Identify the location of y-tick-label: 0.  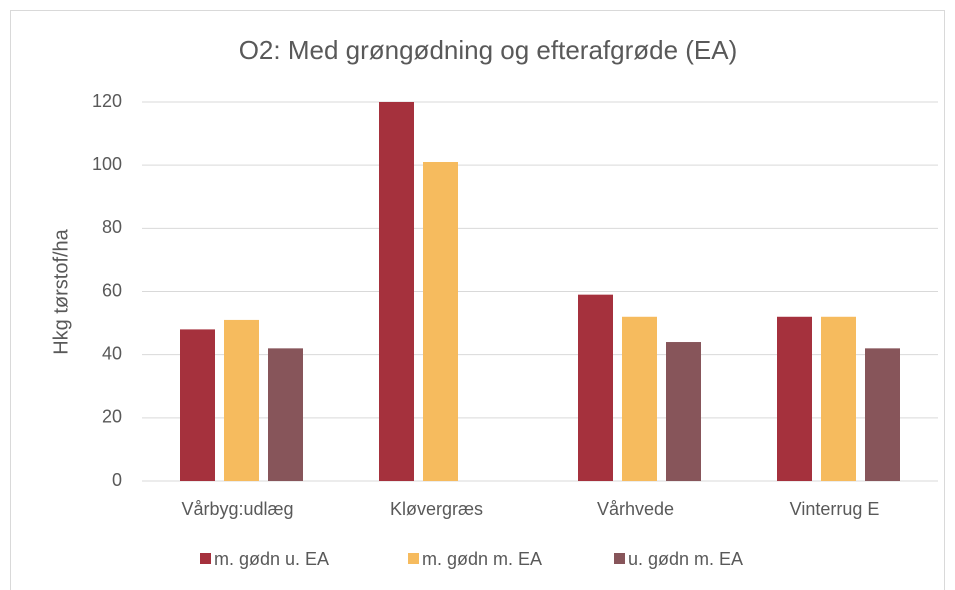
(117, 480).